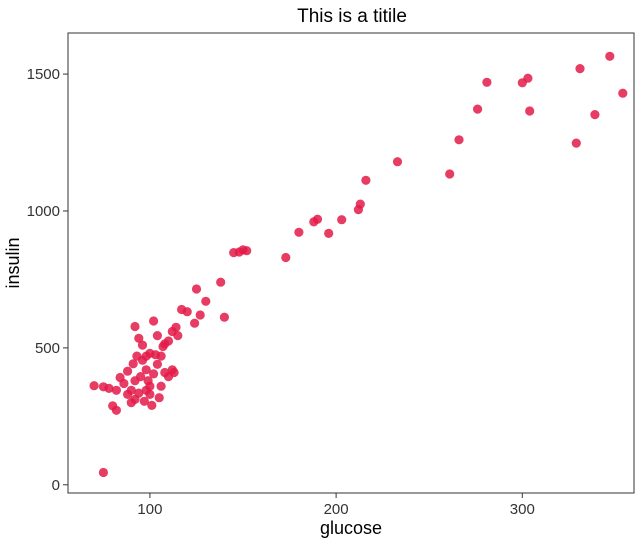  Describe the element at coordinates (149, 509) in the screenshot. I see `x-tick-label: 100` at that location.